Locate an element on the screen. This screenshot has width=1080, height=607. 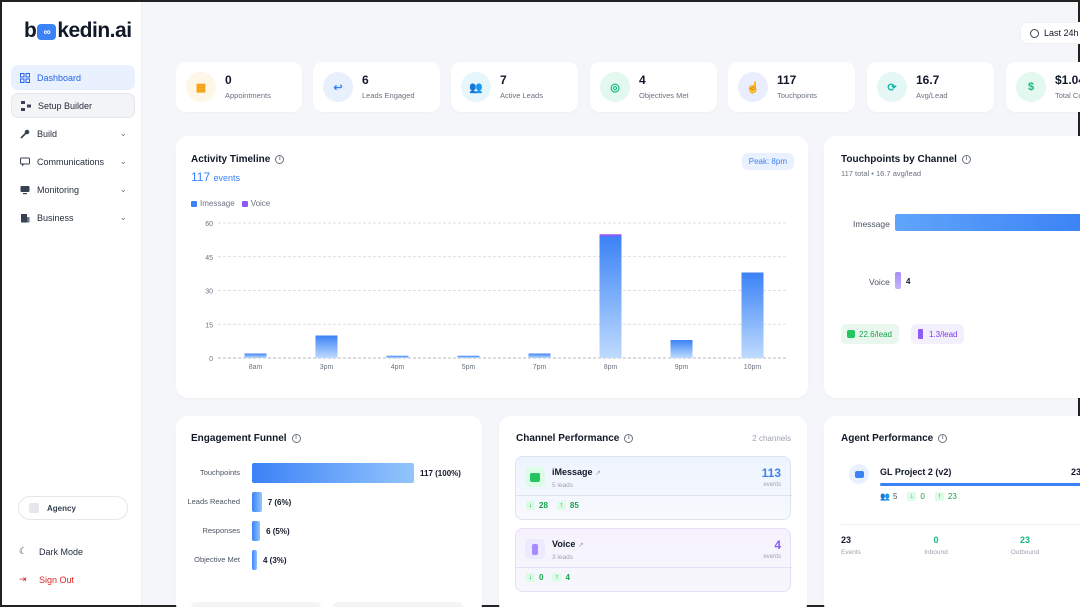
sign-out-button: ⇥ Sign Out is located at coordinates (46, 579).